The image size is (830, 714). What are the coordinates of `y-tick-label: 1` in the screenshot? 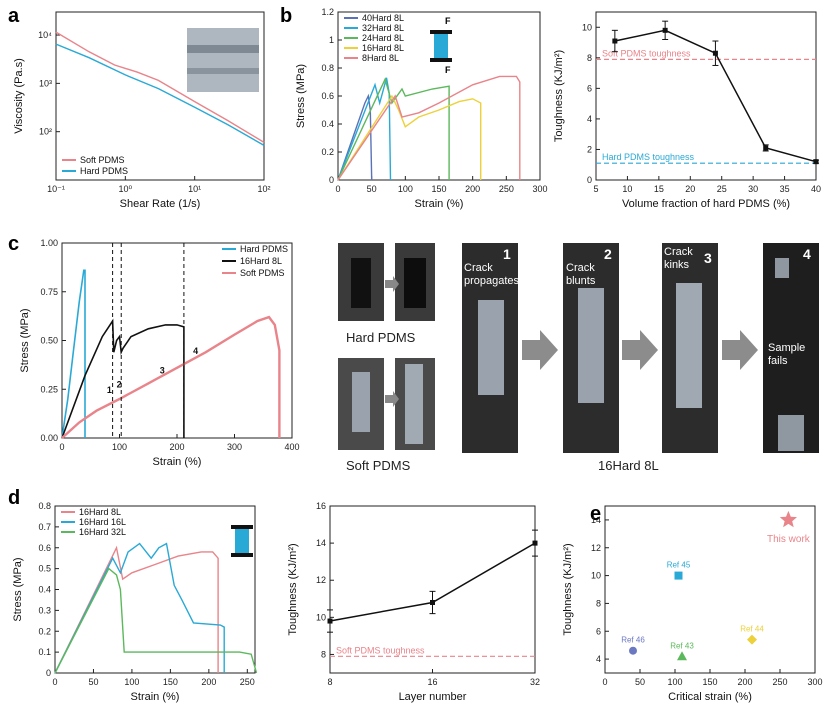 It's located at (331, 40).